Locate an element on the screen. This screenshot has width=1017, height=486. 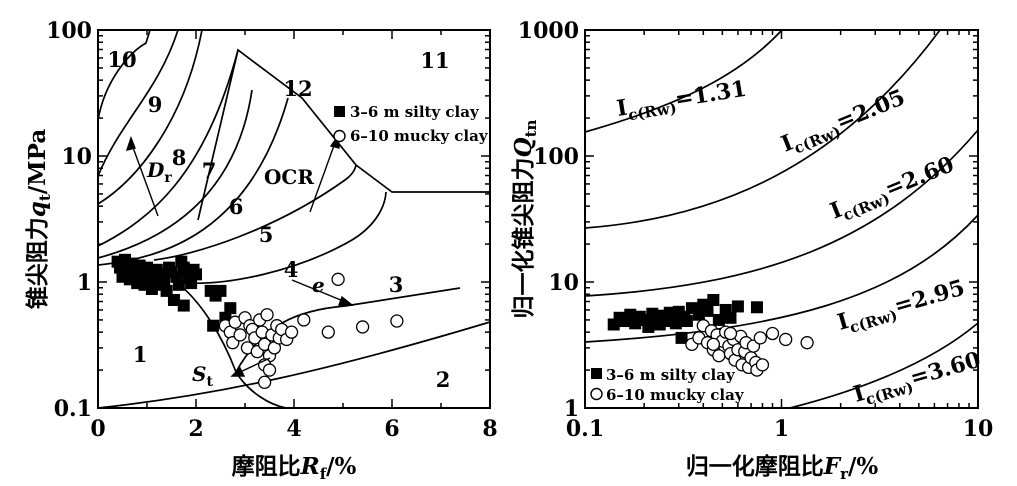
st-label: St is located at coordinates (202, 376).